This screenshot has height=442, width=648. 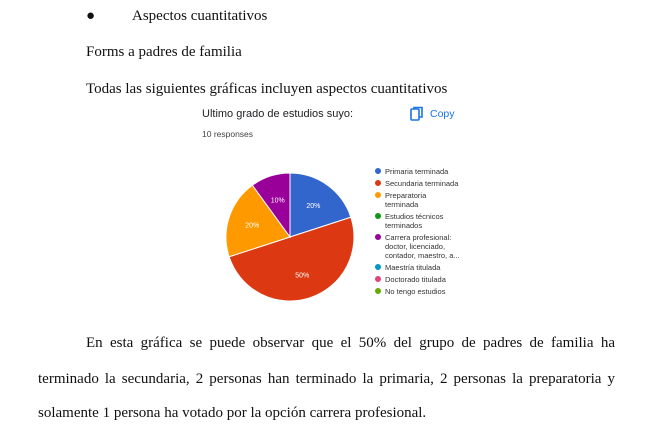 What do you see at coordinates (228, 134) in the screenshot?
I see `responses-count: 10 responses` at bounding box center [228, 134].